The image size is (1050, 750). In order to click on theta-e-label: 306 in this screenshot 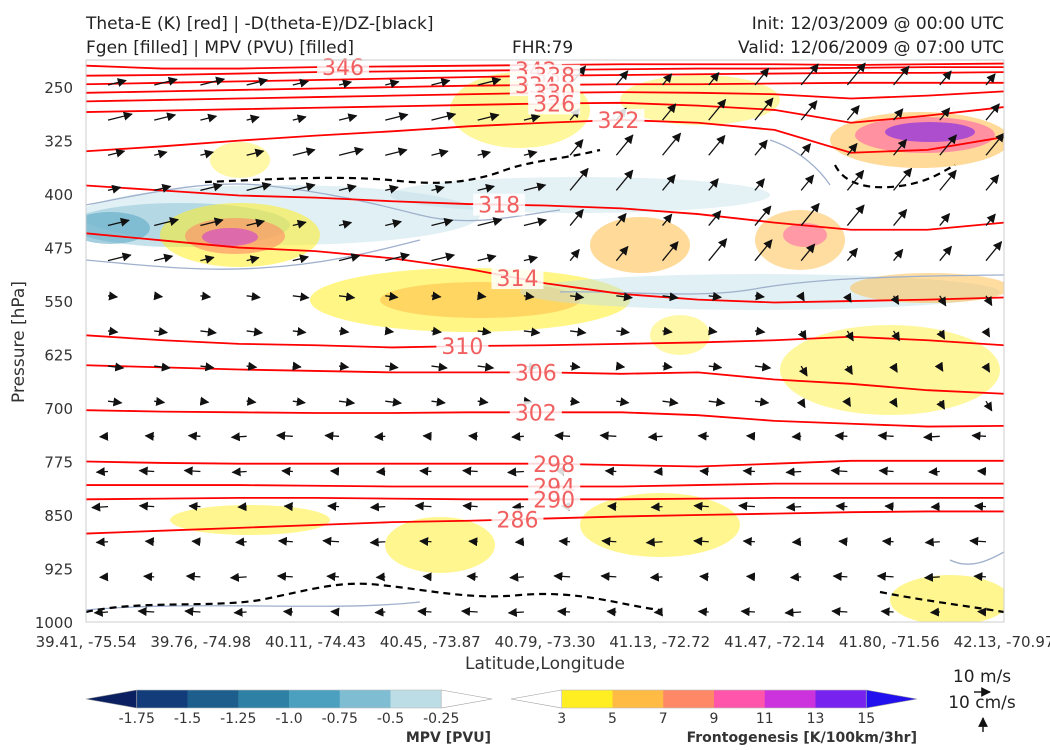, I will do `click(536, 373)`.